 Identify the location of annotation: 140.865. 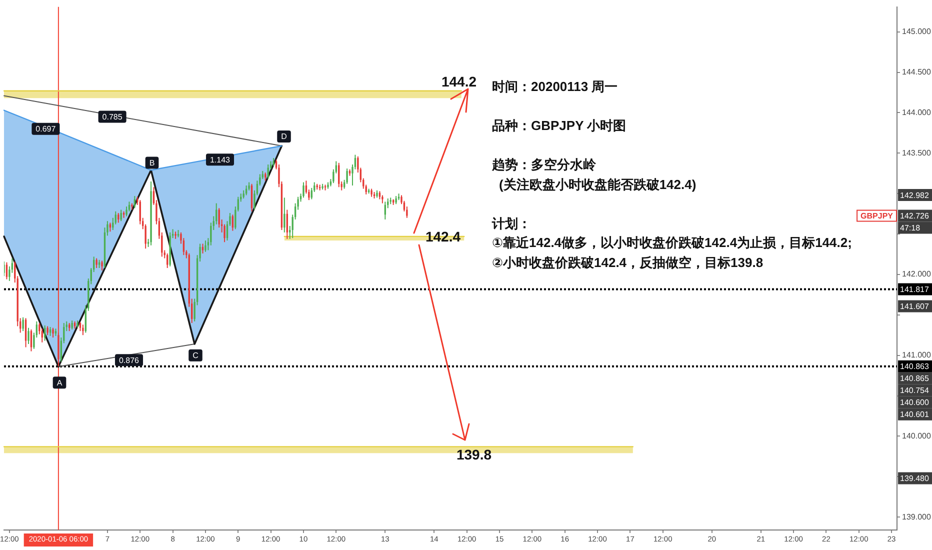
(915, 379).